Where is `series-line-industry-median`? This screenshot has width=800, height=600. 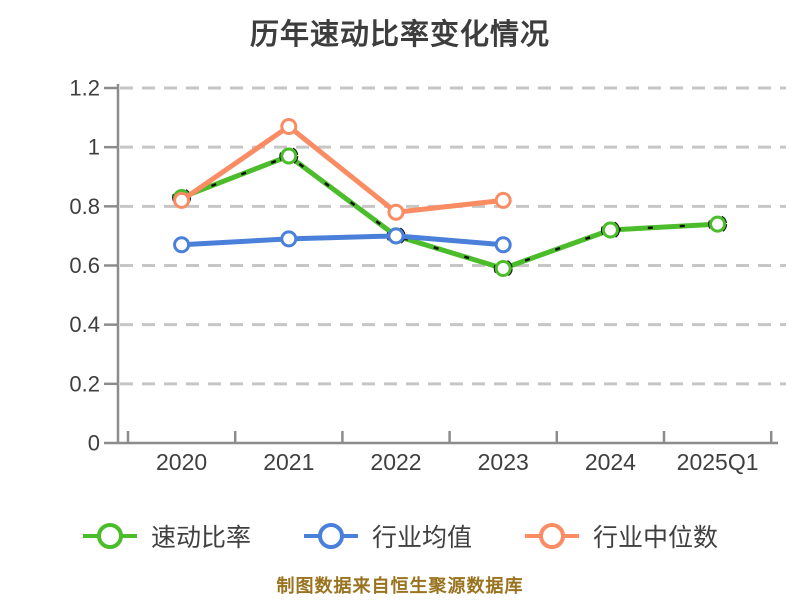 series-line-industry-median is located at coordinates (342, 169).